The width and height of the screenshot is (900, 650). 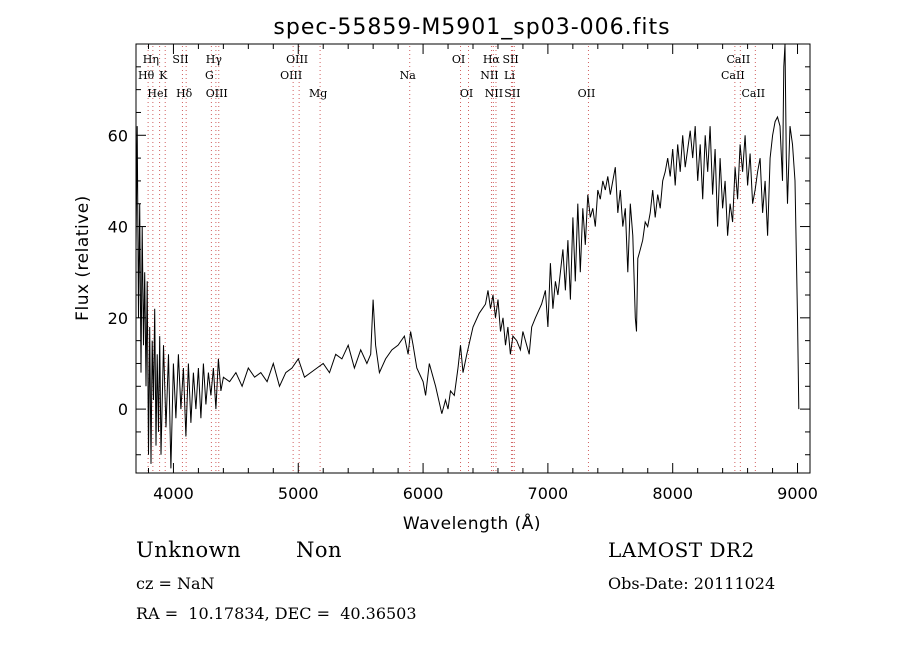 I want to click on line-label-23: CaII, so click(x=733, y=75).